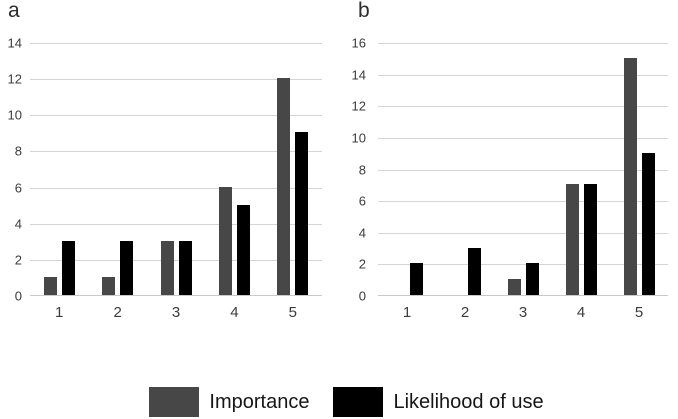  I want to click on legend-item-likelihood: Likelihood of use, so click(438, 402).